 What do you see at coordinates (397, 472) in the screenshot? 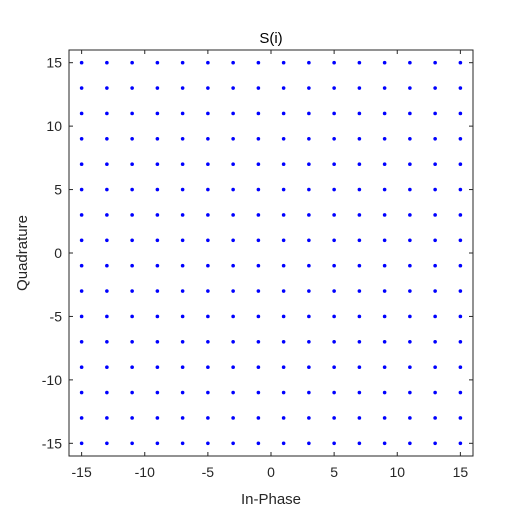
I see `x-tick-label: 10` at bounding box center [397, 472].